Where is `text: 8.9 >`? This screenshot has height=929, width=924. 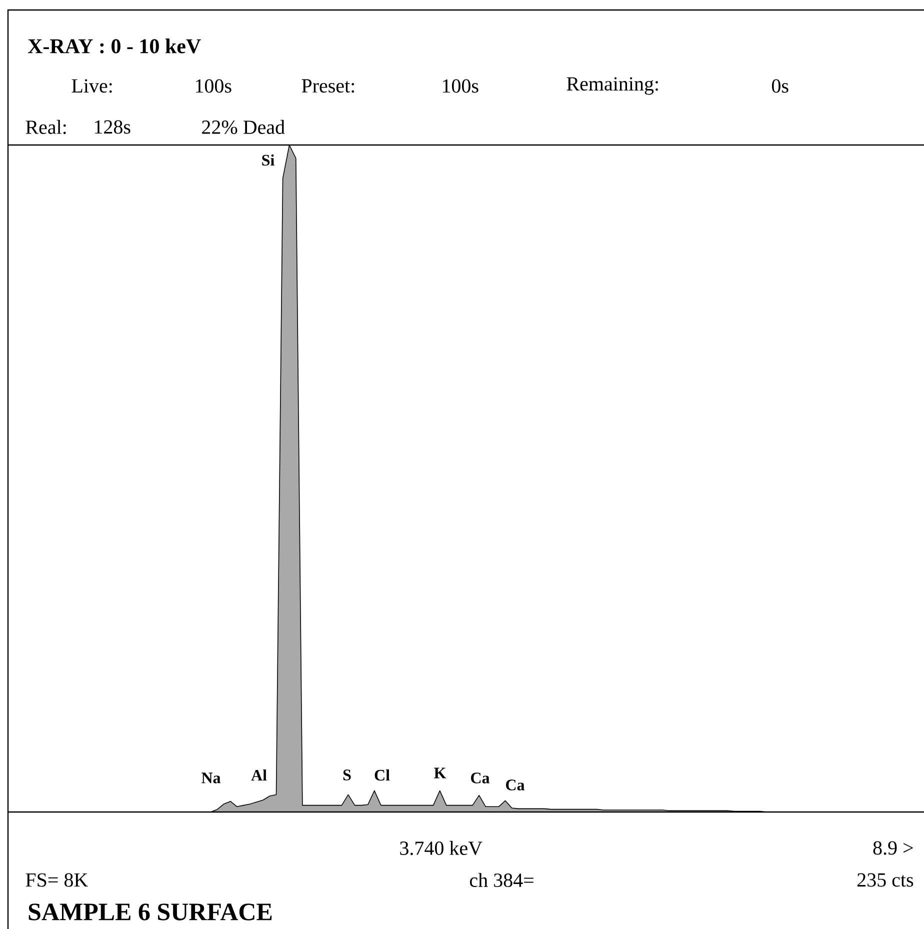 text: 8.9 > is located at coordinates (893, 848).